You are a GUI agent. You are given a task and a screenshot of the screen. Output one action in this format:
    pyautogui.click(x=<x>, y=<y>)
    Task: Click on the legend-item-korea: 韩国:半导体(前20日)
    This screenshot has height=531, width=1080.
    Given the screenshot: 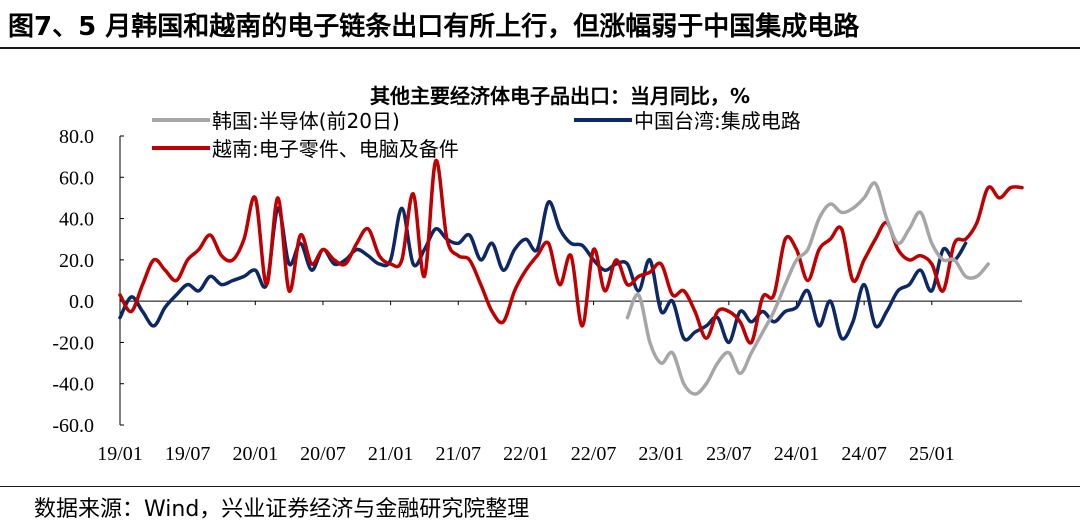 What is the action you would take?
    pyautogui.click(x=276, y=121)
    